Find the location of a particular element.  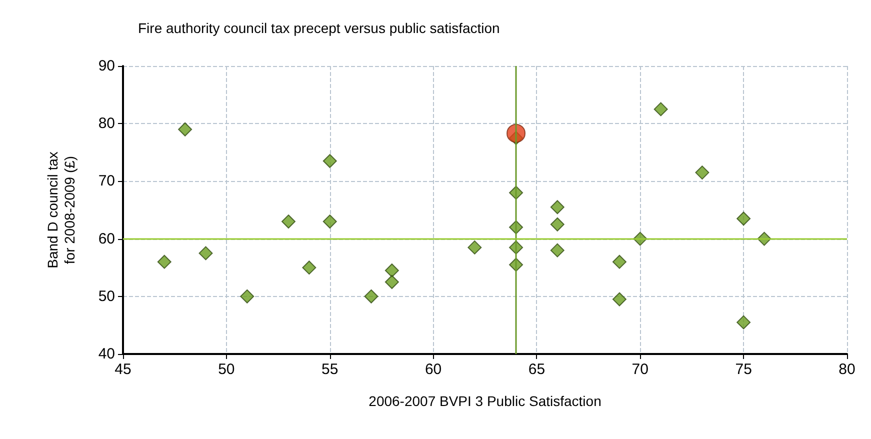

x-tick-label: 55 is located at coordinates (330, 369).